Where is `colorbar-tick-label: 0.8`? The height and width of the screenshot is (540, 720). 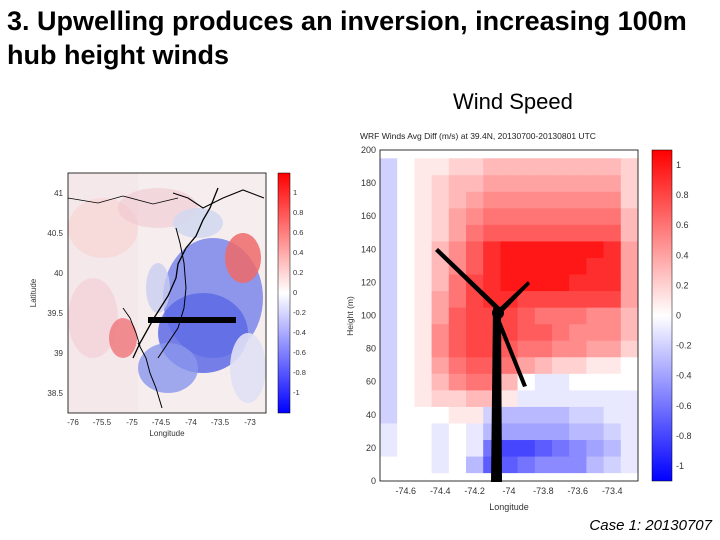
colorbar-tick-label: 0.8 is located at coordinates (682, 195).